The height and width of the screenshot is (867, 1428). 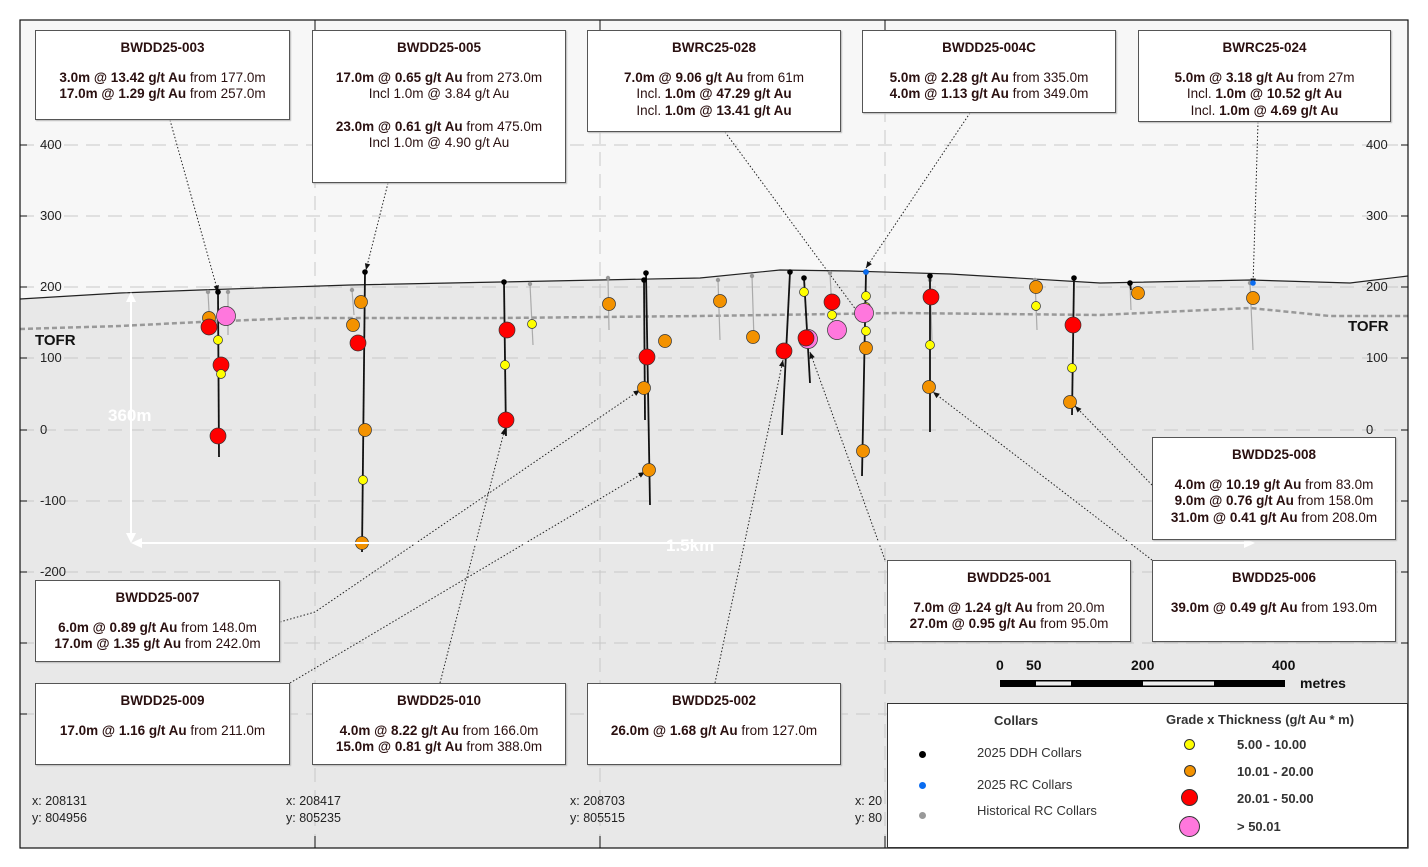 I want to click on legend-collars-title: Collars, so click(x=1016, y=720).